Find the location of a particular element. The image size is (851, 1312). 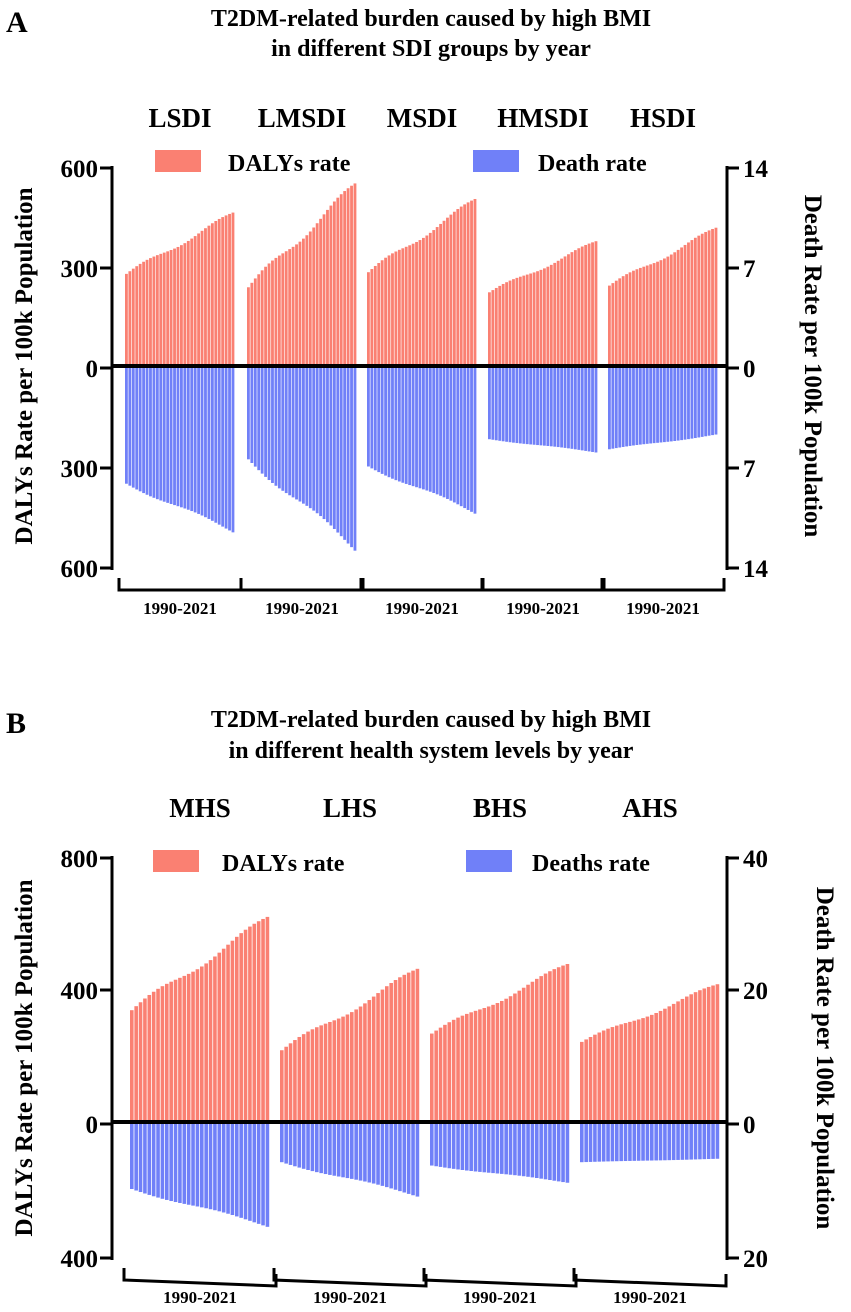

group-label-lsdi: LSDI is located at coordinates (179, 118).